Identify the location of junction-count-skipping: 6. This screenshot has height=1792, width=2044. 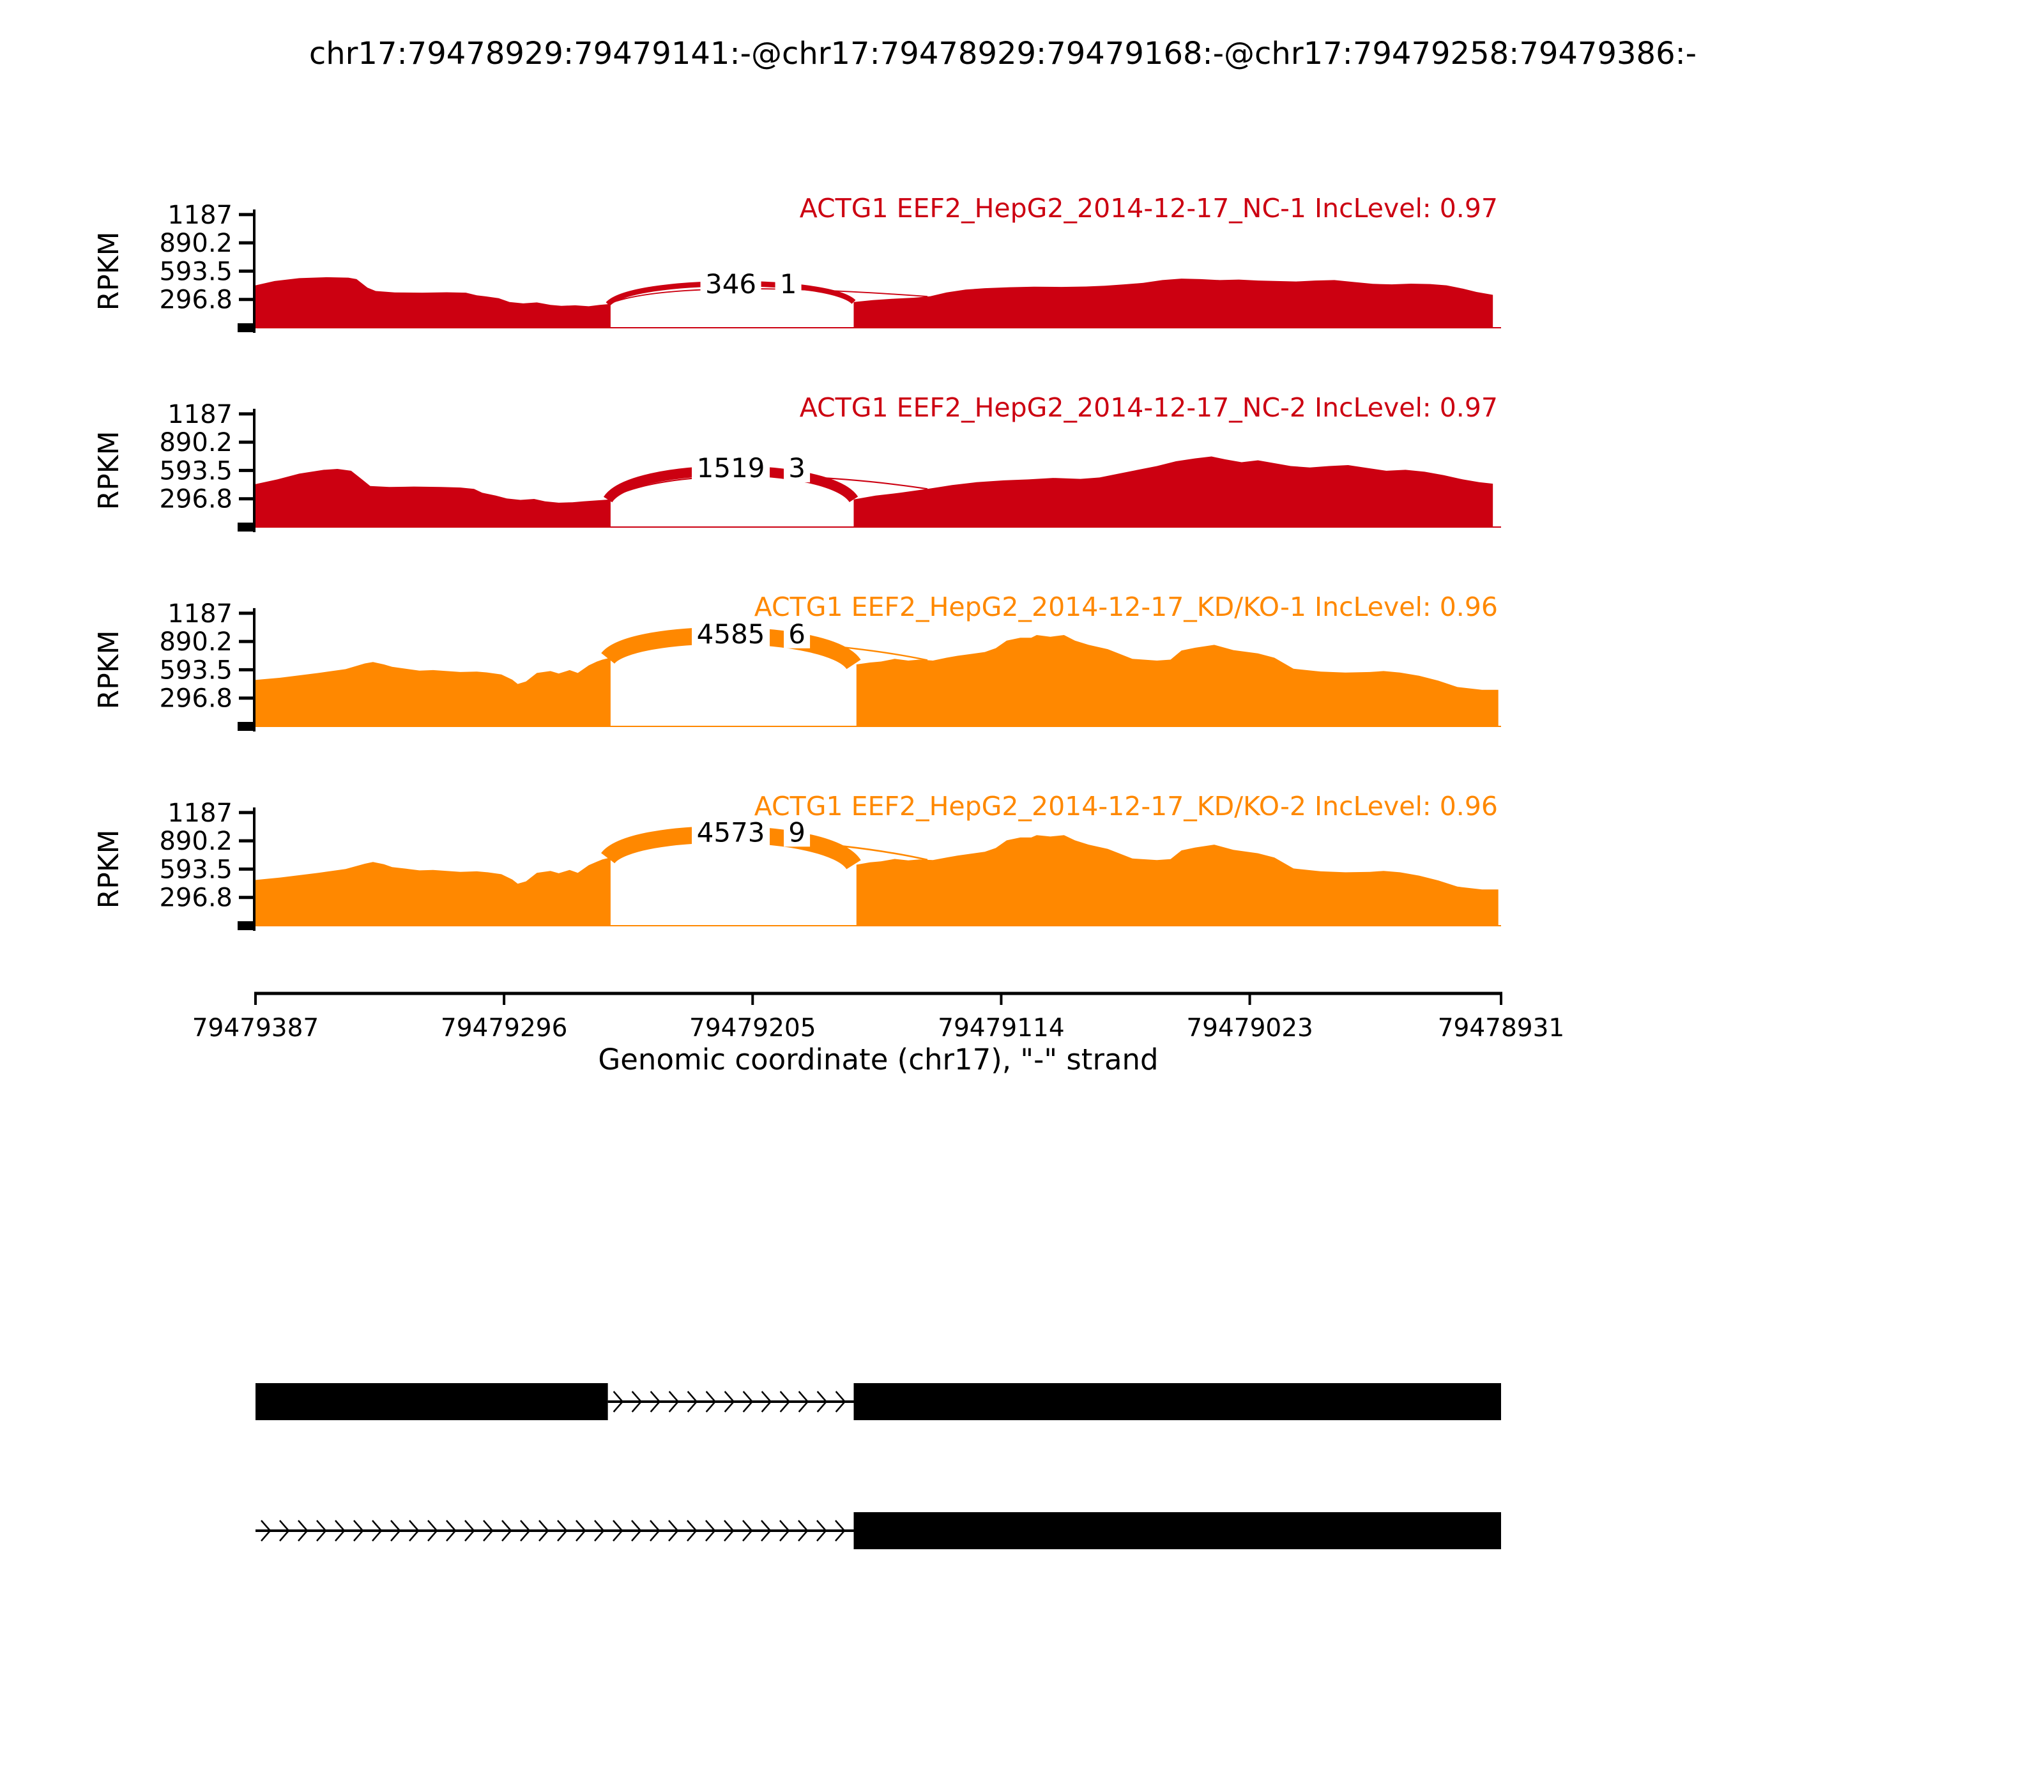
(797, 634).